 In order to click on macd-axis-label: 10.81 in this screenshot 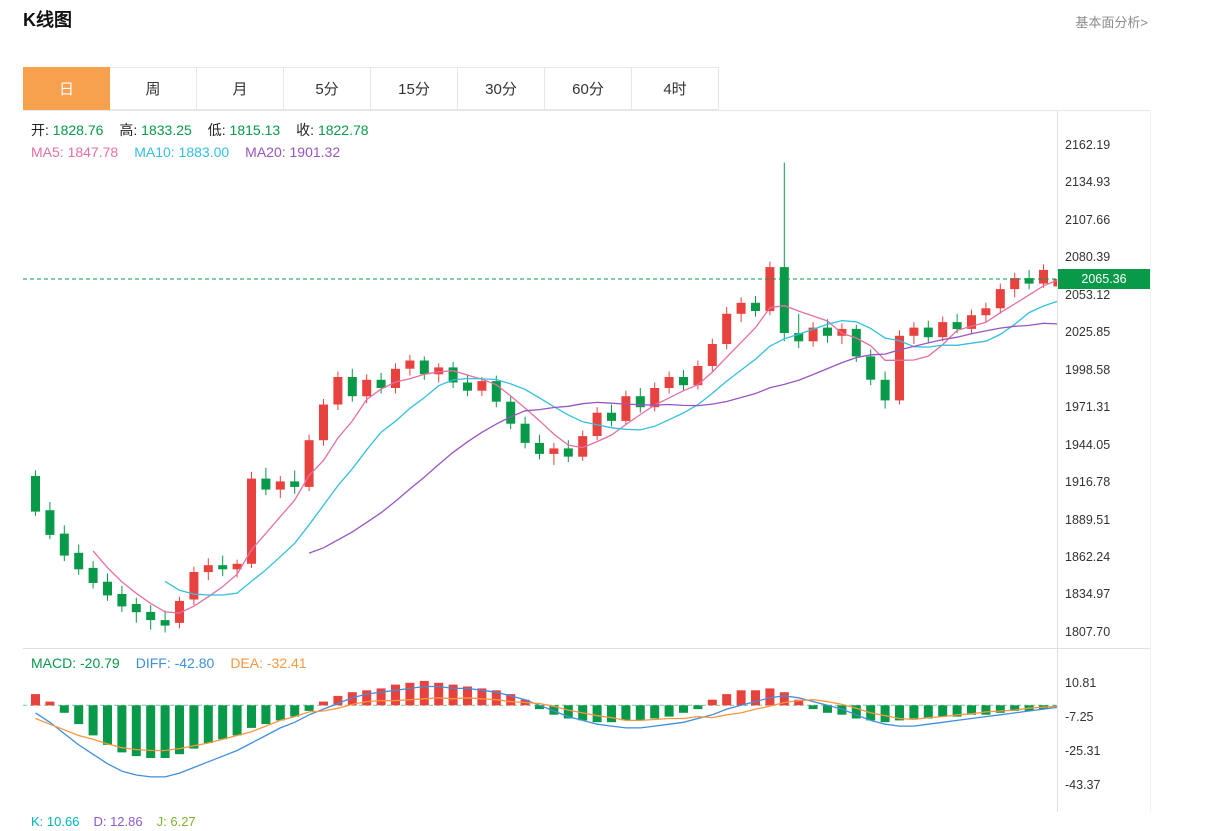, I will do `click(1081, 683)`.